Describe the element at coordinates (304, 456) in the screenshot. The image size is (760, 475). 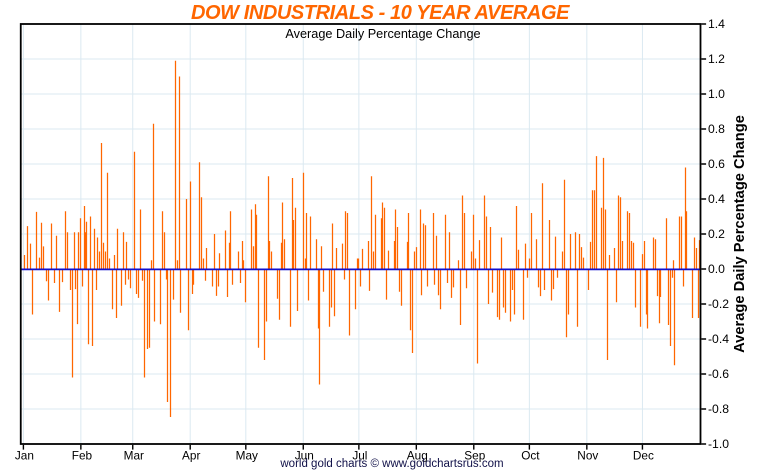
I see `svg-text: Jun` at that location.